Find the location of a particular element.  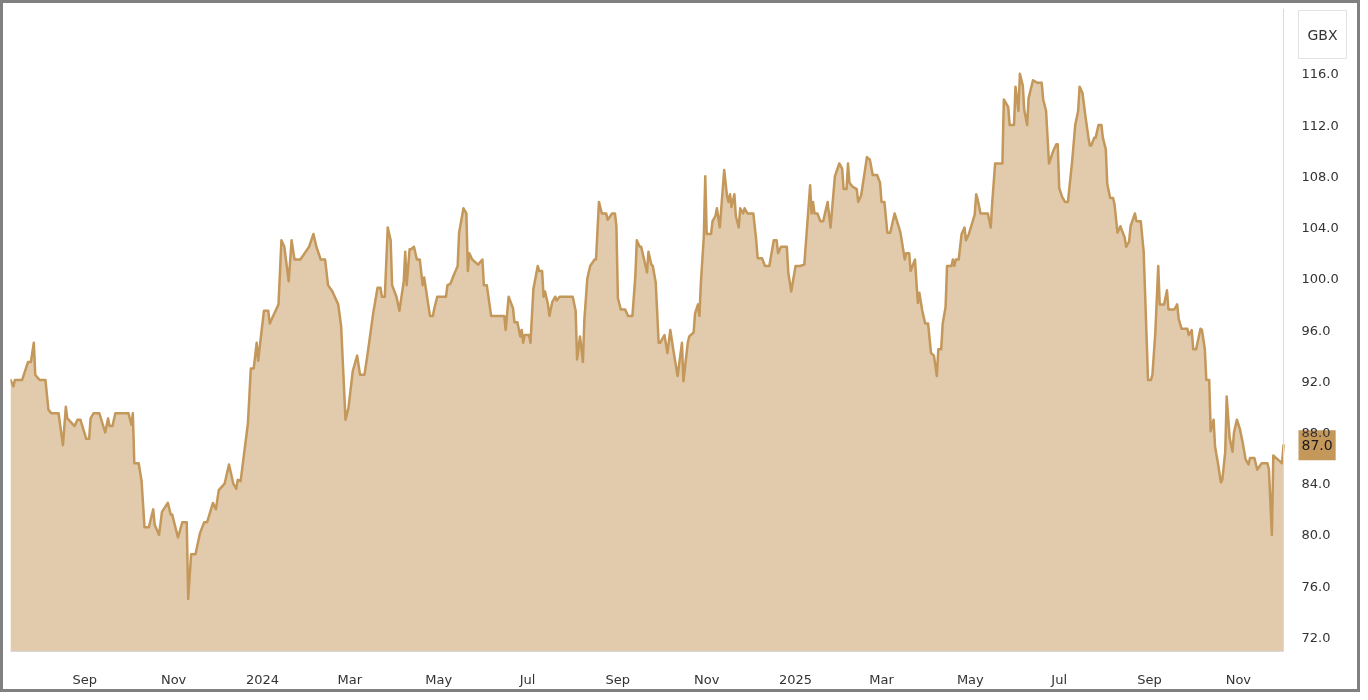

y-tick-label: 80.0 is located at coordinates (1316, 535).